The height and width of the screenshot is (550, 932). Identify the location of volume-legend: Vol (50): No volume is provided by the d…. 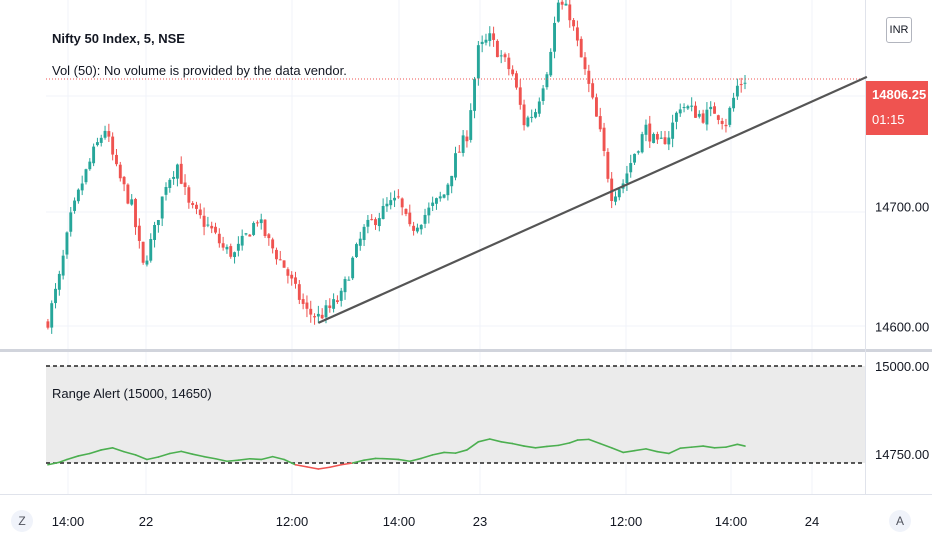
(199, 70).